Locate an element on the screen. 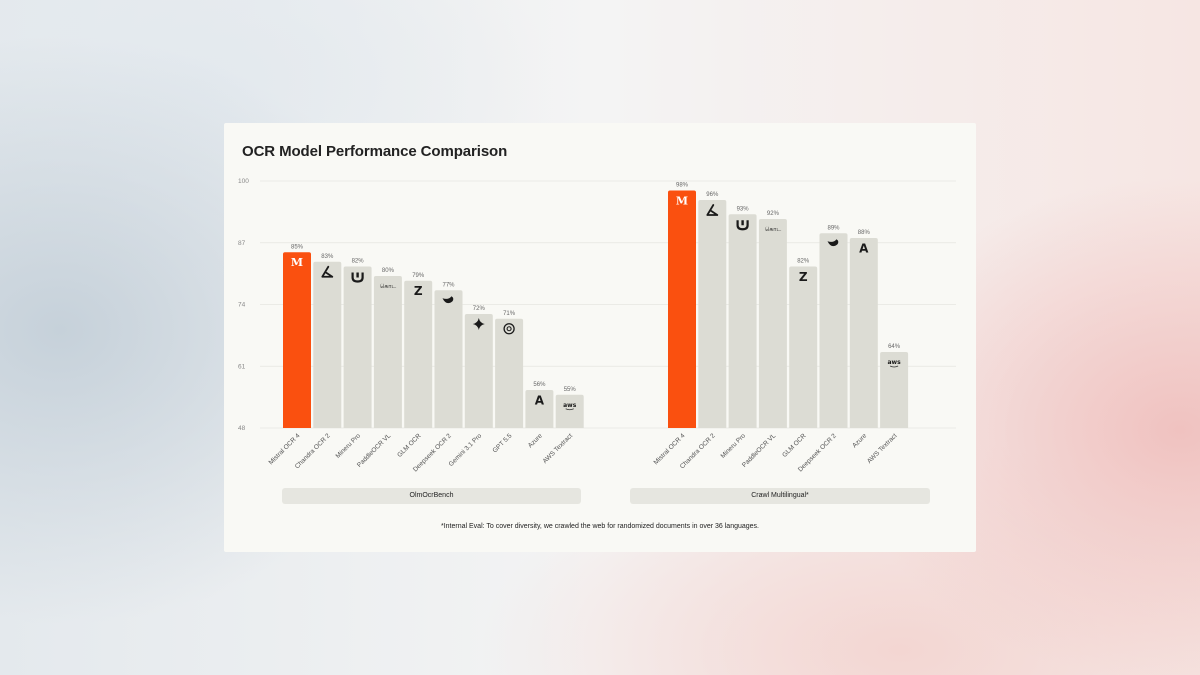 The image size is (1200, 675). y-tick-label: 74 is located at coordinates (242, 305).